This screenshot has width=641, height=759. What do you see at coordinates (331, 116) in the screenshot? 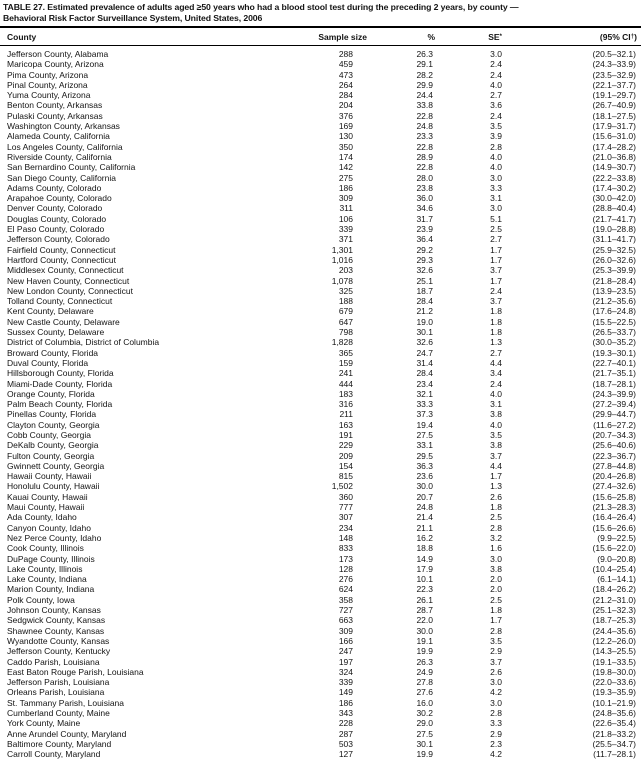
I see `cell-sample-size: 376` at bounding box center [331, 116].